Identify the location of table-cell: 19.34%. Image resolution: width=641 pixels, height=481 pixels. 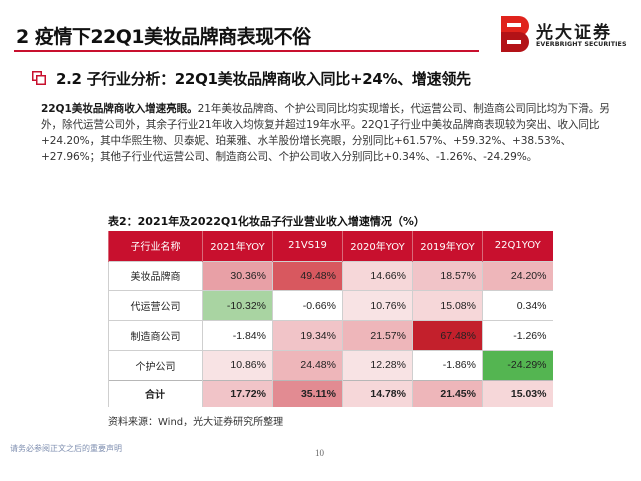
(307, 335).